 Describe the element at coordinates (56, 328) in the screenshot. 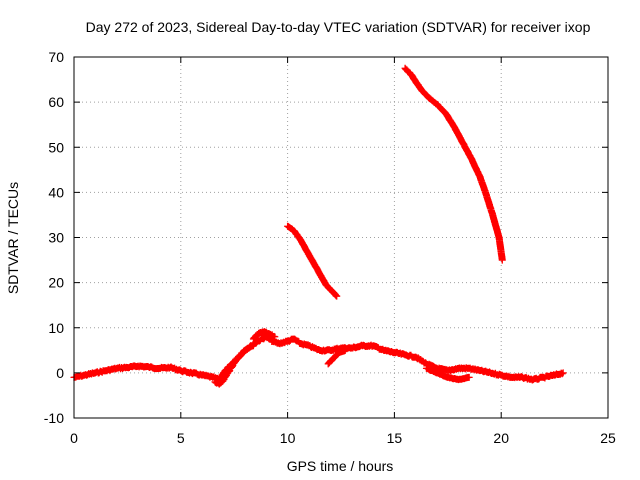

I see `y-tick-label: 10` at that location.